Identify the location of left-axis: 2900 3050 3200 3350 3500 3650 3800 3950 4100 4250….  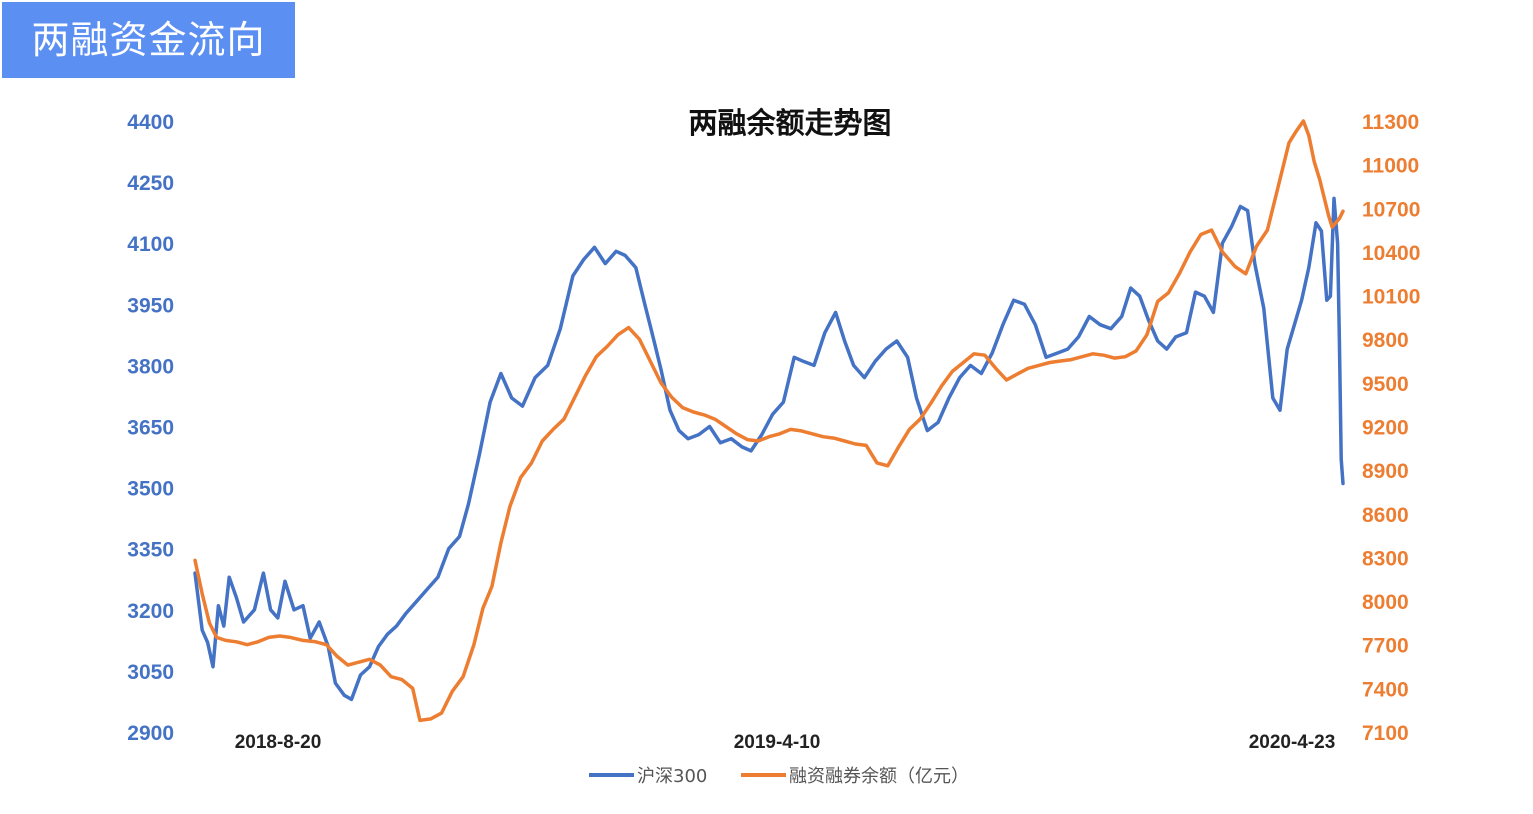
(150, 428).